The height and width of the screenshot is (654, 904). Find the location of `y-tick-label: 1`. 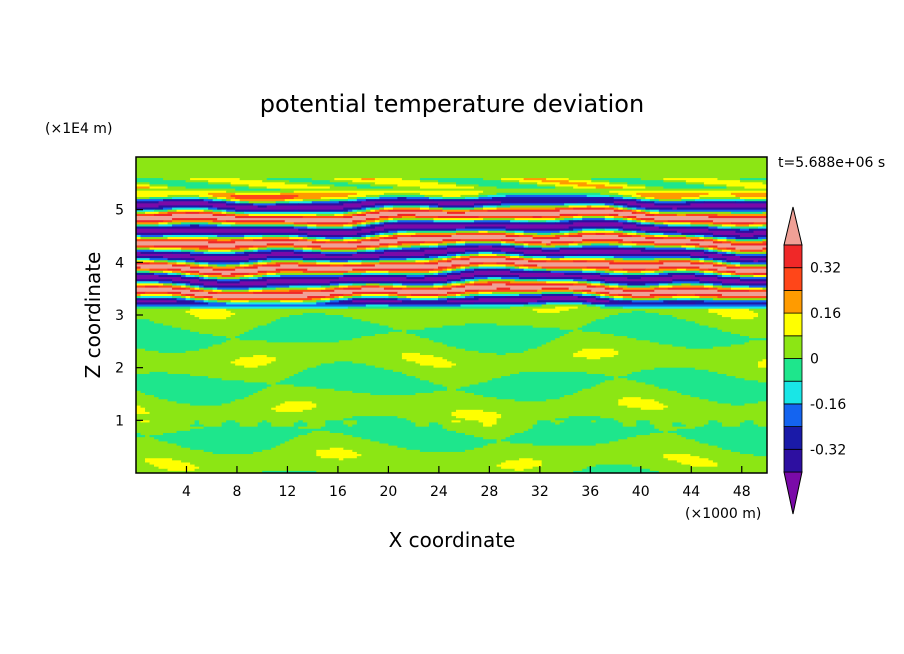

y-tick-label: 1 is located at coordinates (119, 421).